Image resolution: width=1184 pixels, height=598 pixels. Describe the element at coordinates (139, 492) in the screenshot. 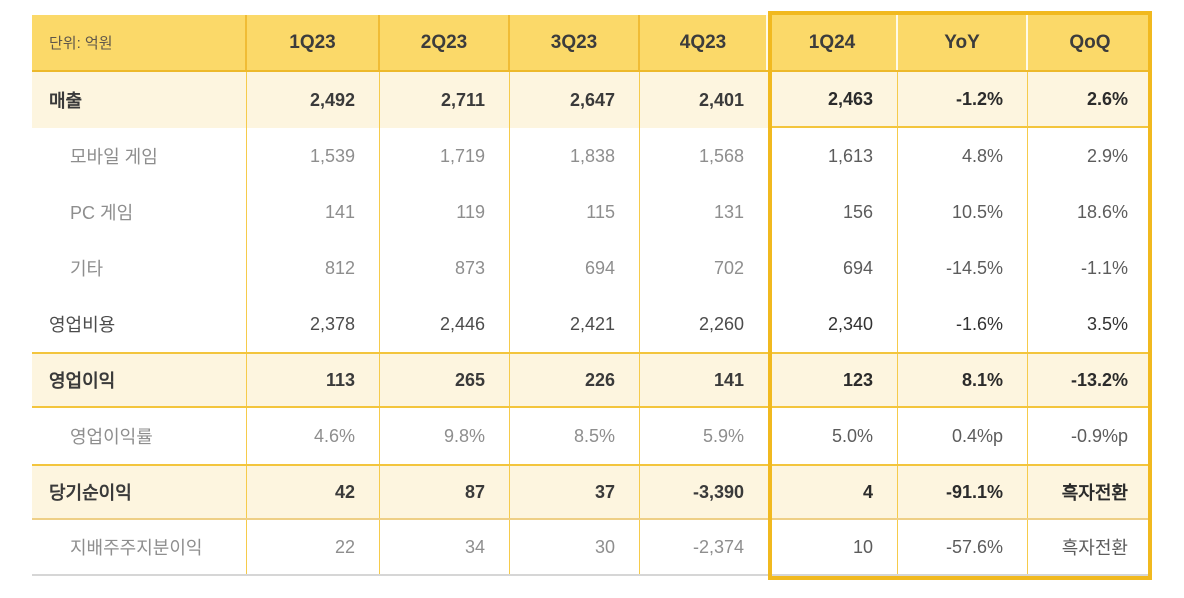

I see `row-label: 당기순이익` at that location.